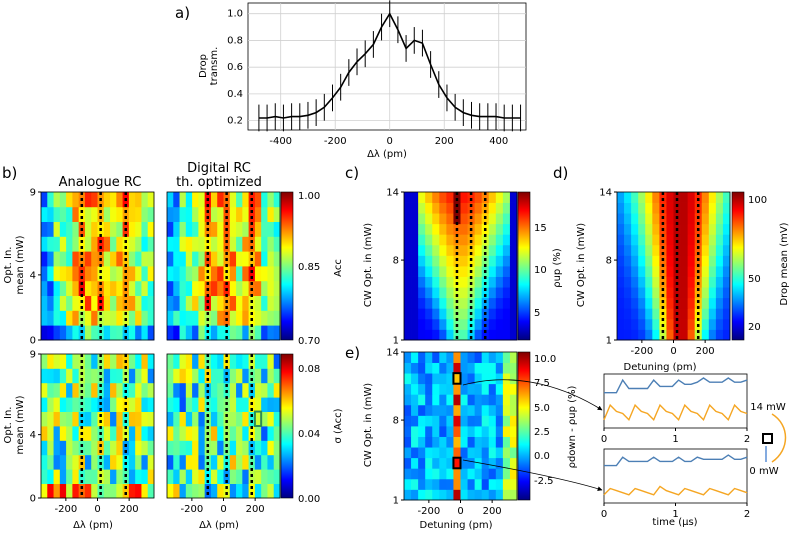  Describe the element at coordinates (20, 424) in the screenshot. I see `b3-ylabel-line2: mean (mW)` at that location.